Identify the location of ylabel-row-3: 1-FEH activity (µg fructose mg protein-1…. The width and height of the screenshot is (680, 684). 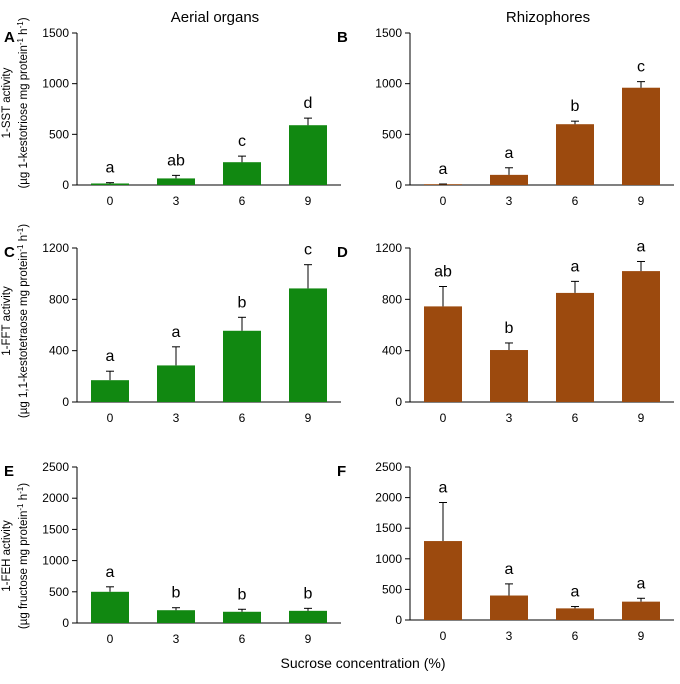
(15, 556).